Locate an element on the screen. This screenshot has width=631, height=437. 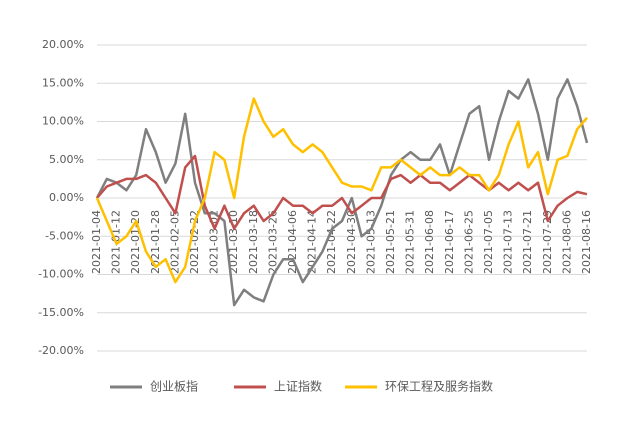
x-tick-label: 2021-05-31 is located at coordinates (410, 242).